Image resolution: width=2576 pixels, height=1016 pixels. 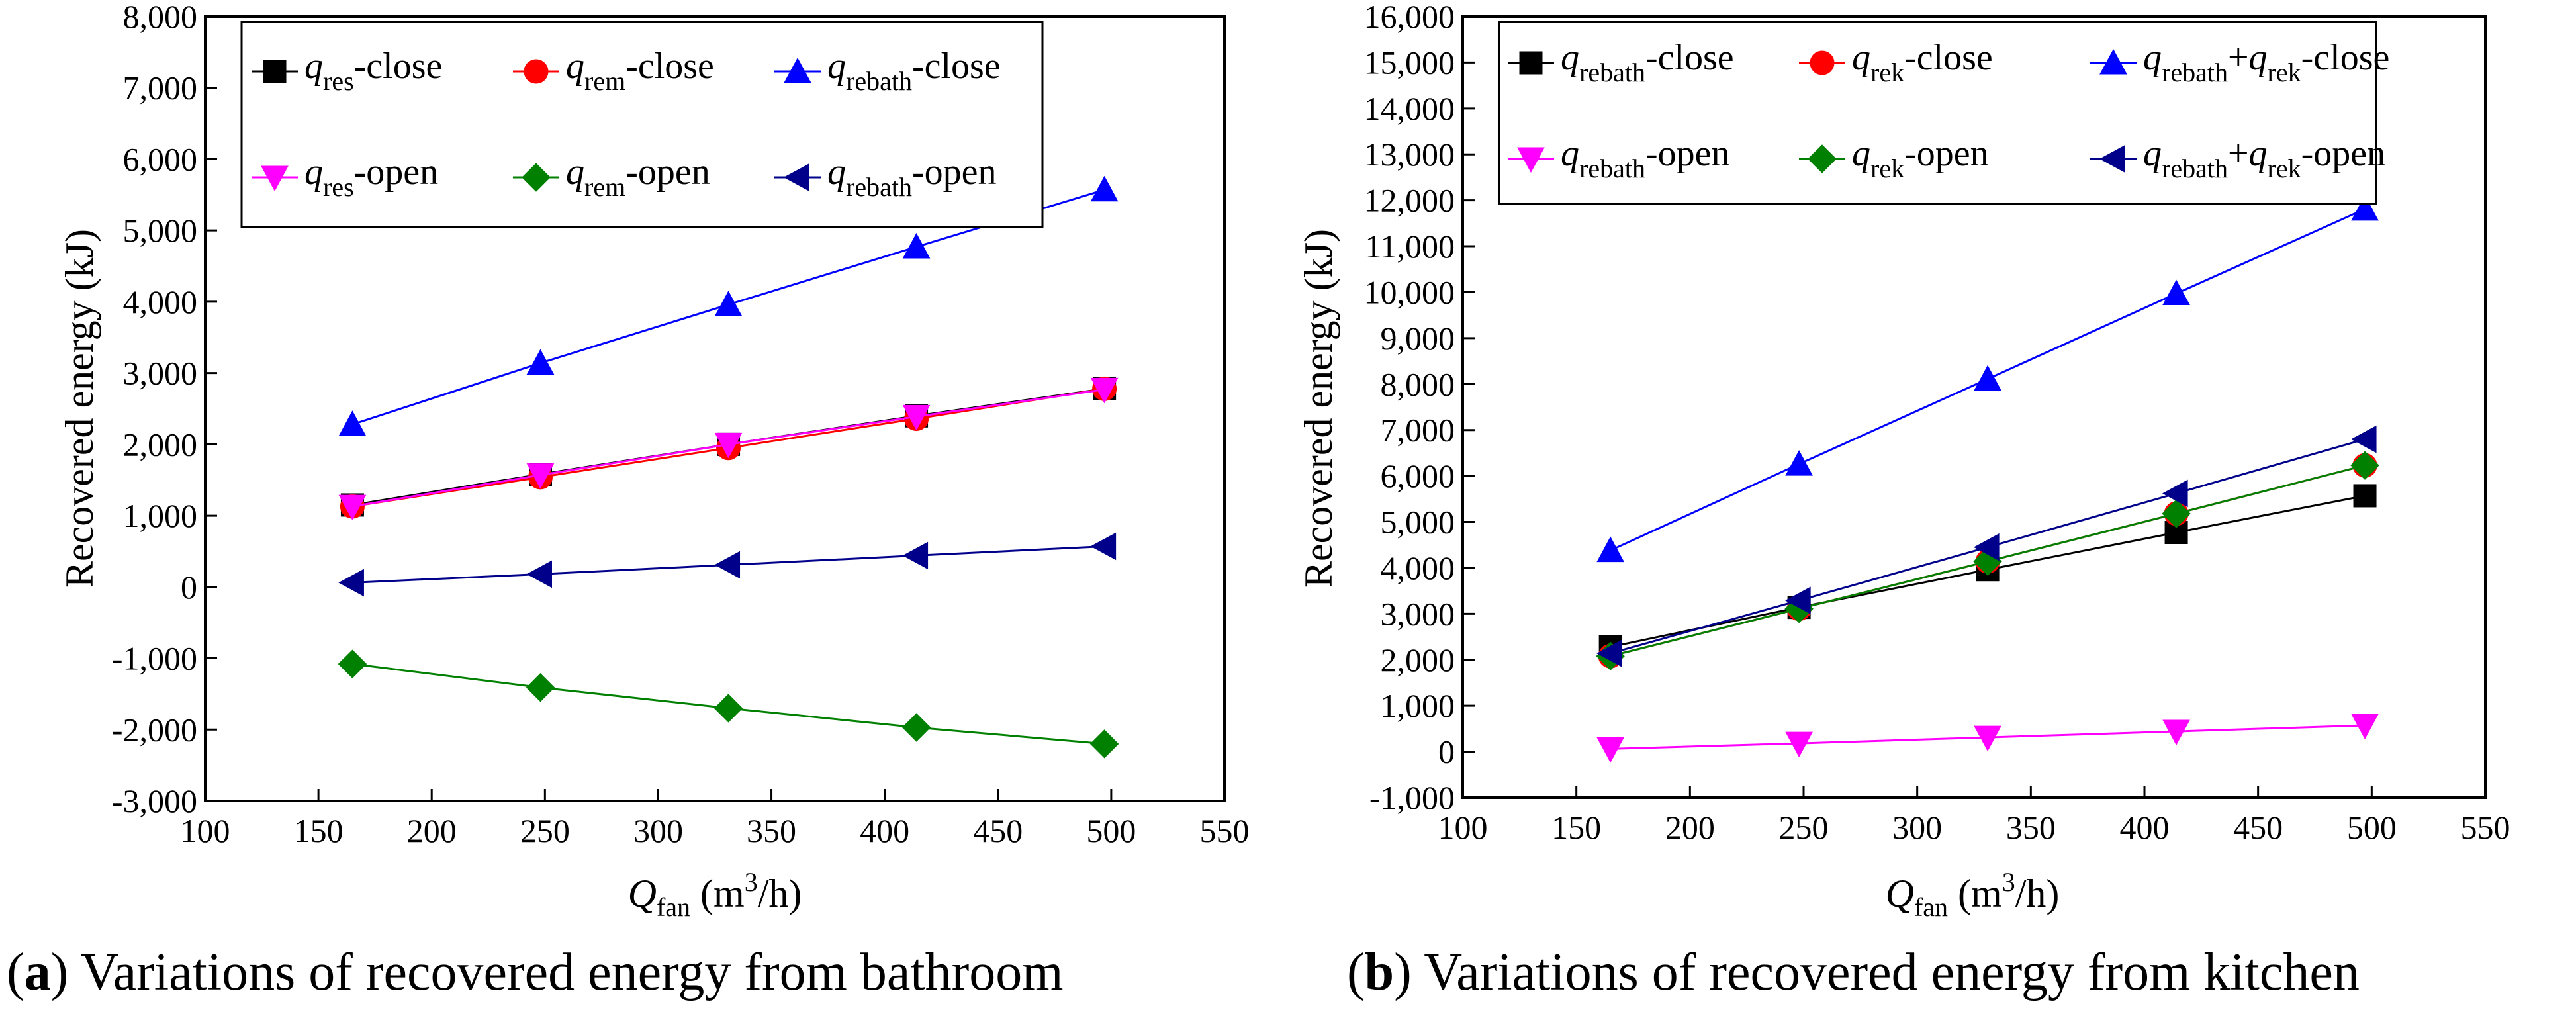 I want to click on legend-label: qrek-open, so click(x=1920, y=158).